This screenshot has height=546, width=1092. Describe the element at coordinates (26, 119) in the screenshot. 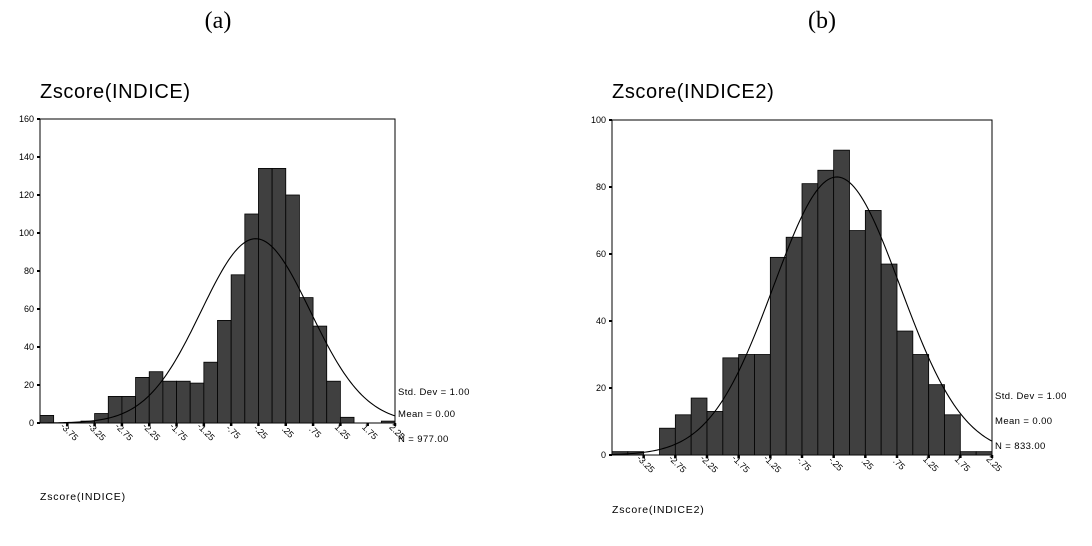

I see `y-tick-label: 160` at that location.